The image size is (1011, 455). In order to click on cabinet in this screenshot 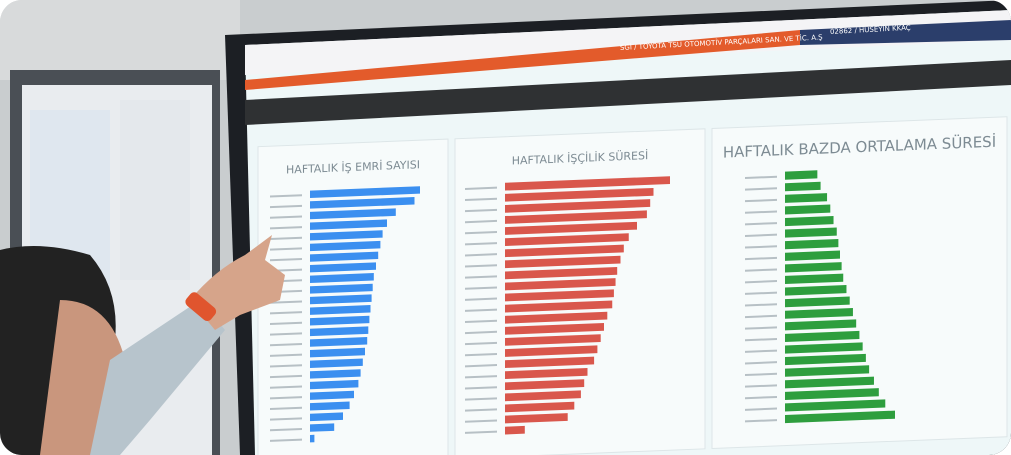, I will do `click(120, 40)`.